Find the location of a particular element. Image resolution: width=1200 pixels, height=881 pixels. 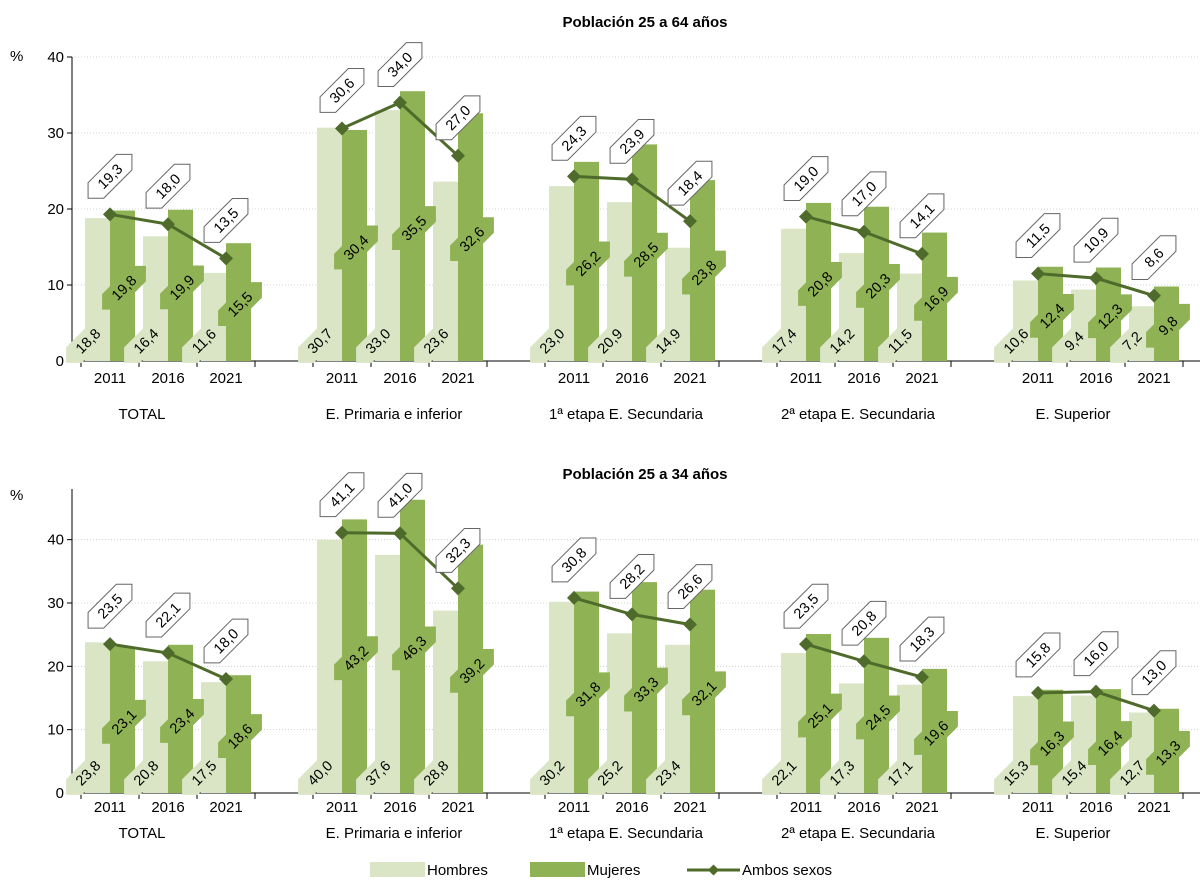

data-label-ambos: 15,8 is located at coordinates (1038, 655).